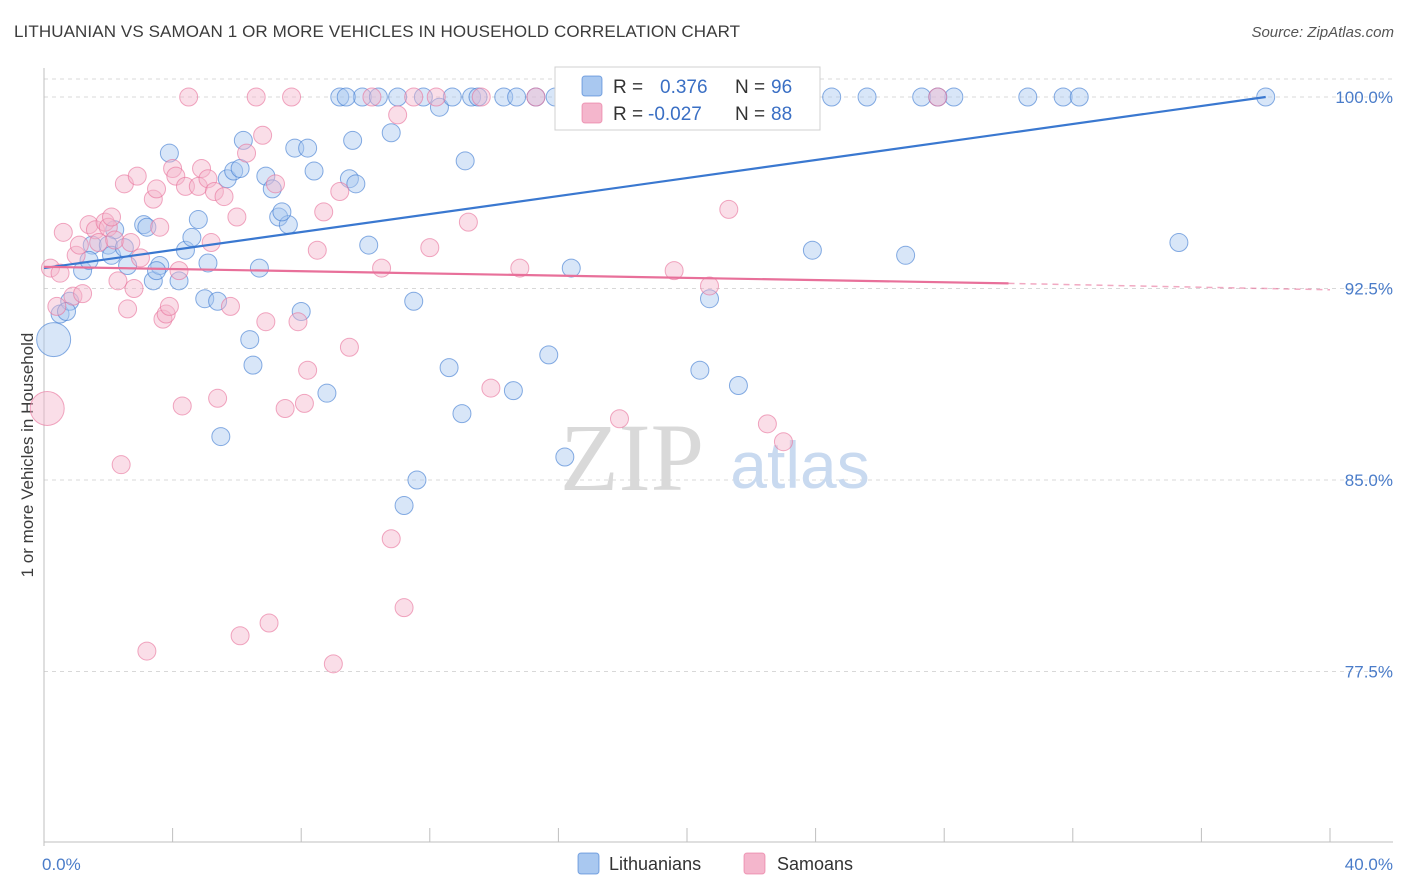 Image resolution: width=1406 pixels, height=892 pixels. Describe the element at coordinates (815, 864) in the screenshot. I see `series-legend-label-samoans: Samoans` at that location.